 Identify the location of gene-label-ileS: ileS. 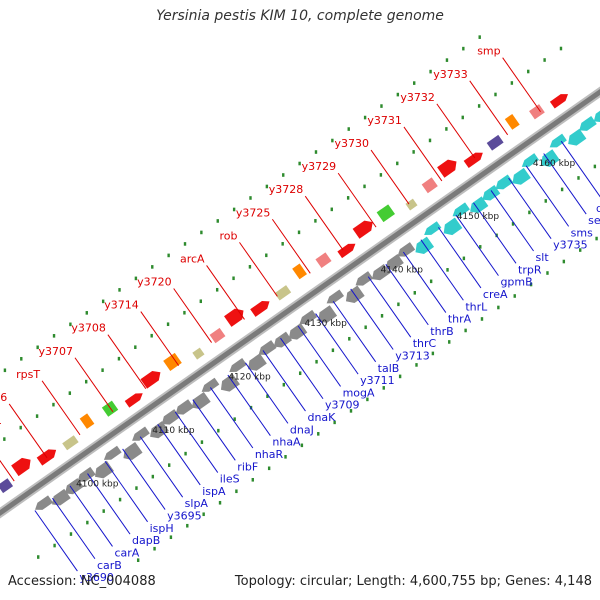
(230, 479).